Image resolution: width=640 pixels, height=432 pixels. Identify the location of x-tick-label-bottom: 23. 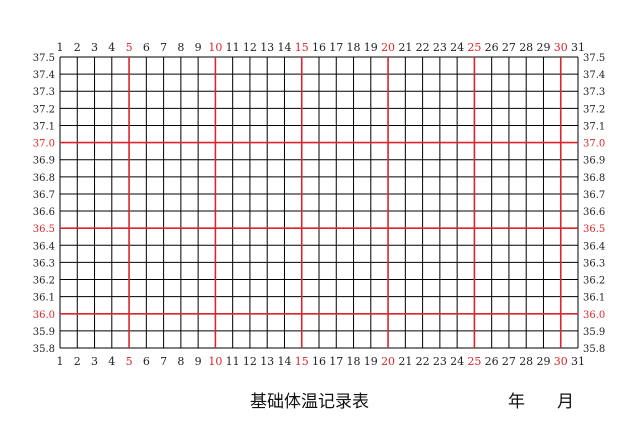
(440, 361).